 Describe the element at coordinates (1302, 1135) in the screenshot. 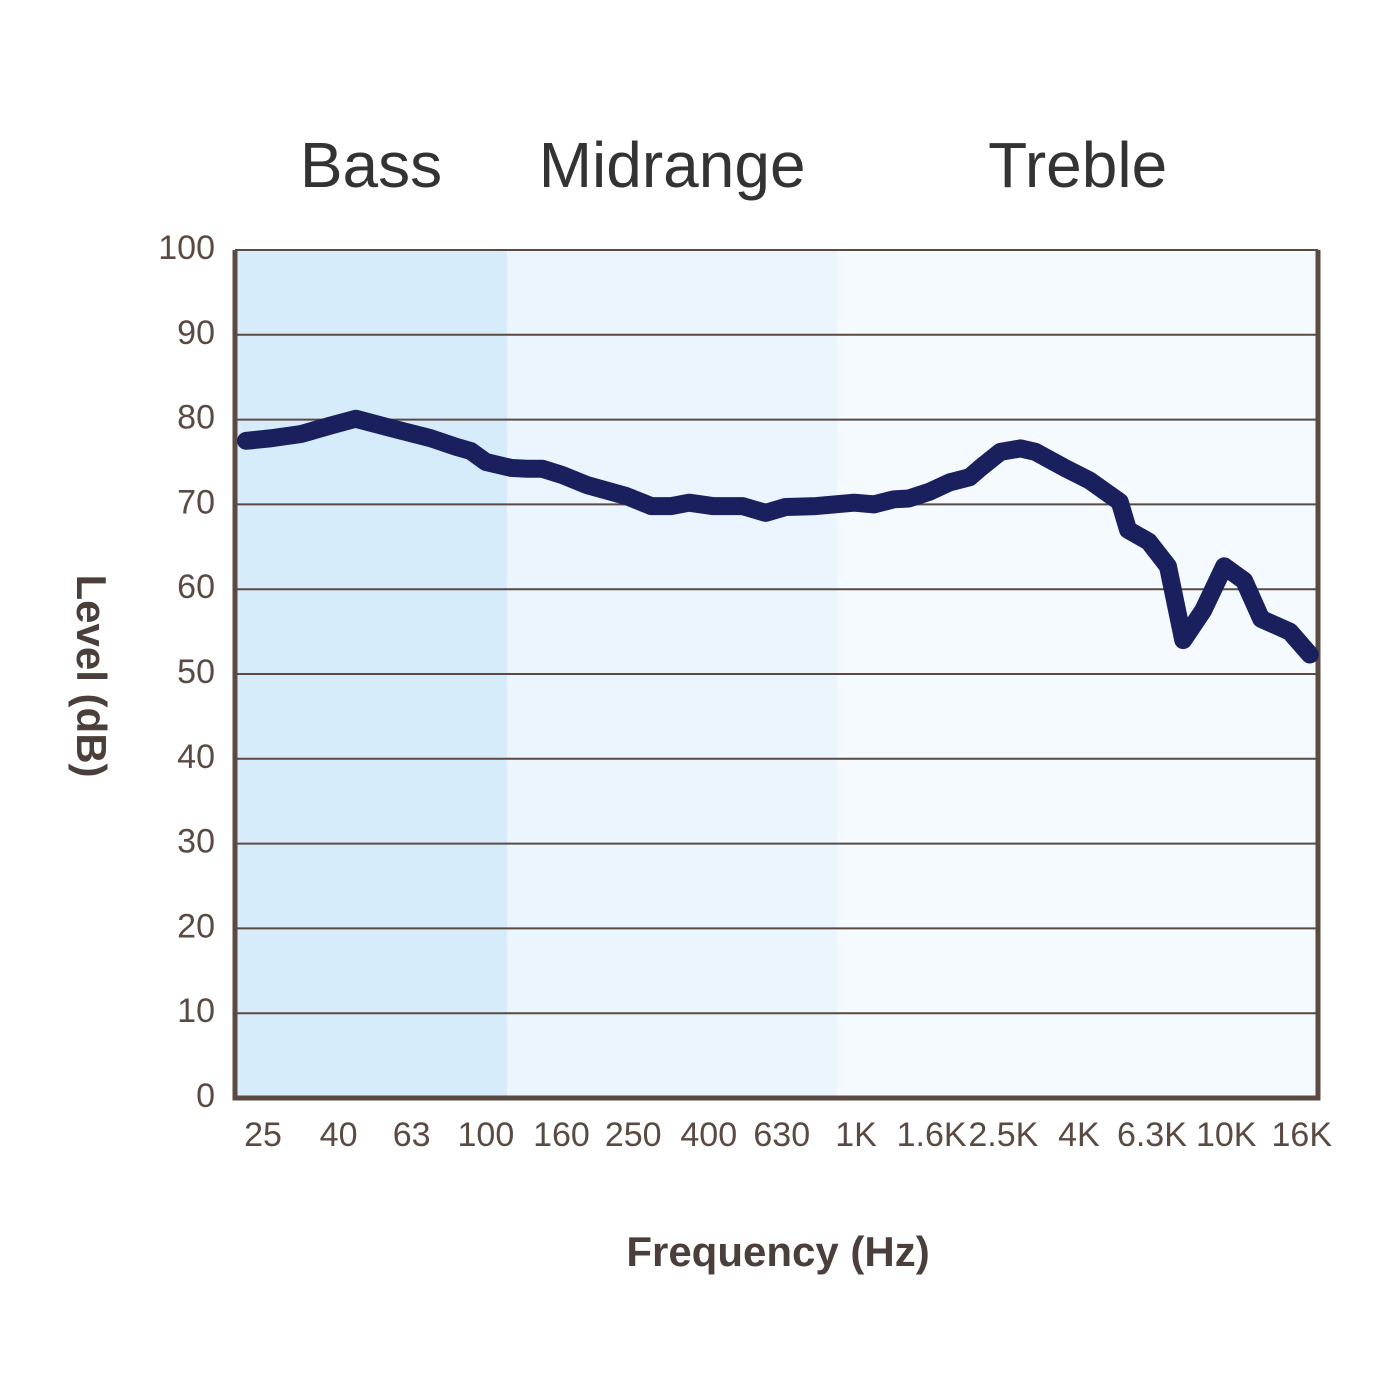

I see `x-tick-label: 16K` at that location.